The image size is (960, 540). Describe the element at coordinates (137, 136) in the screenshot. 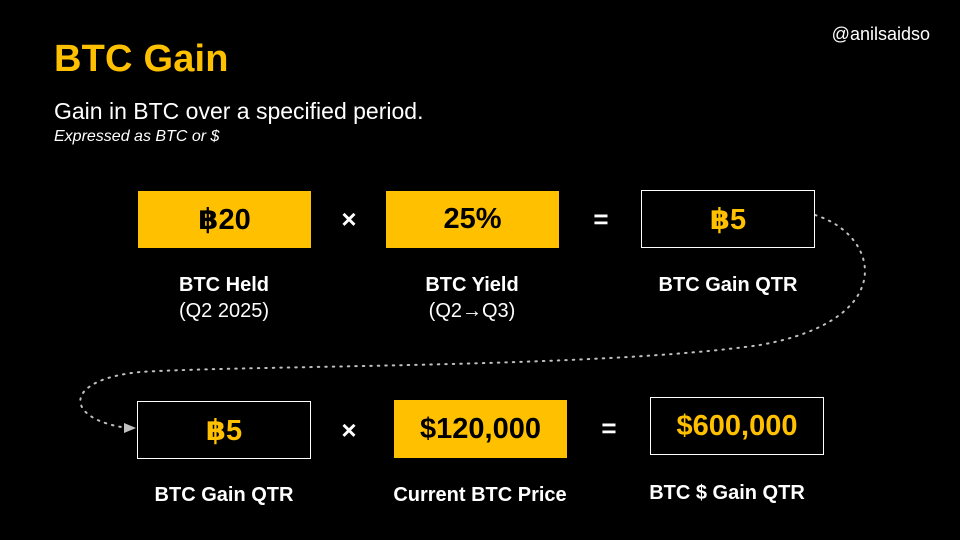

I see `subtitle-note: Expressed as BTC or $` at that location.